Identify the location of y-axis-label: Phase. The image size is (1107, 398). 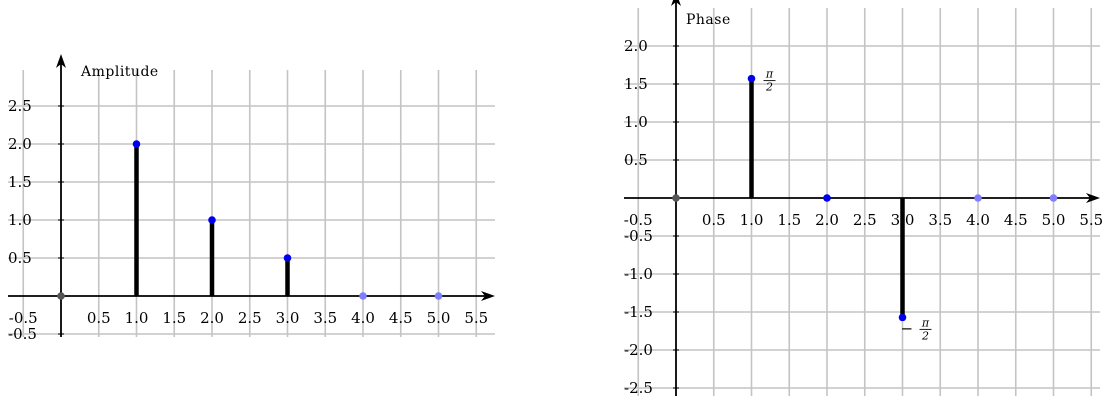
(708, 20).